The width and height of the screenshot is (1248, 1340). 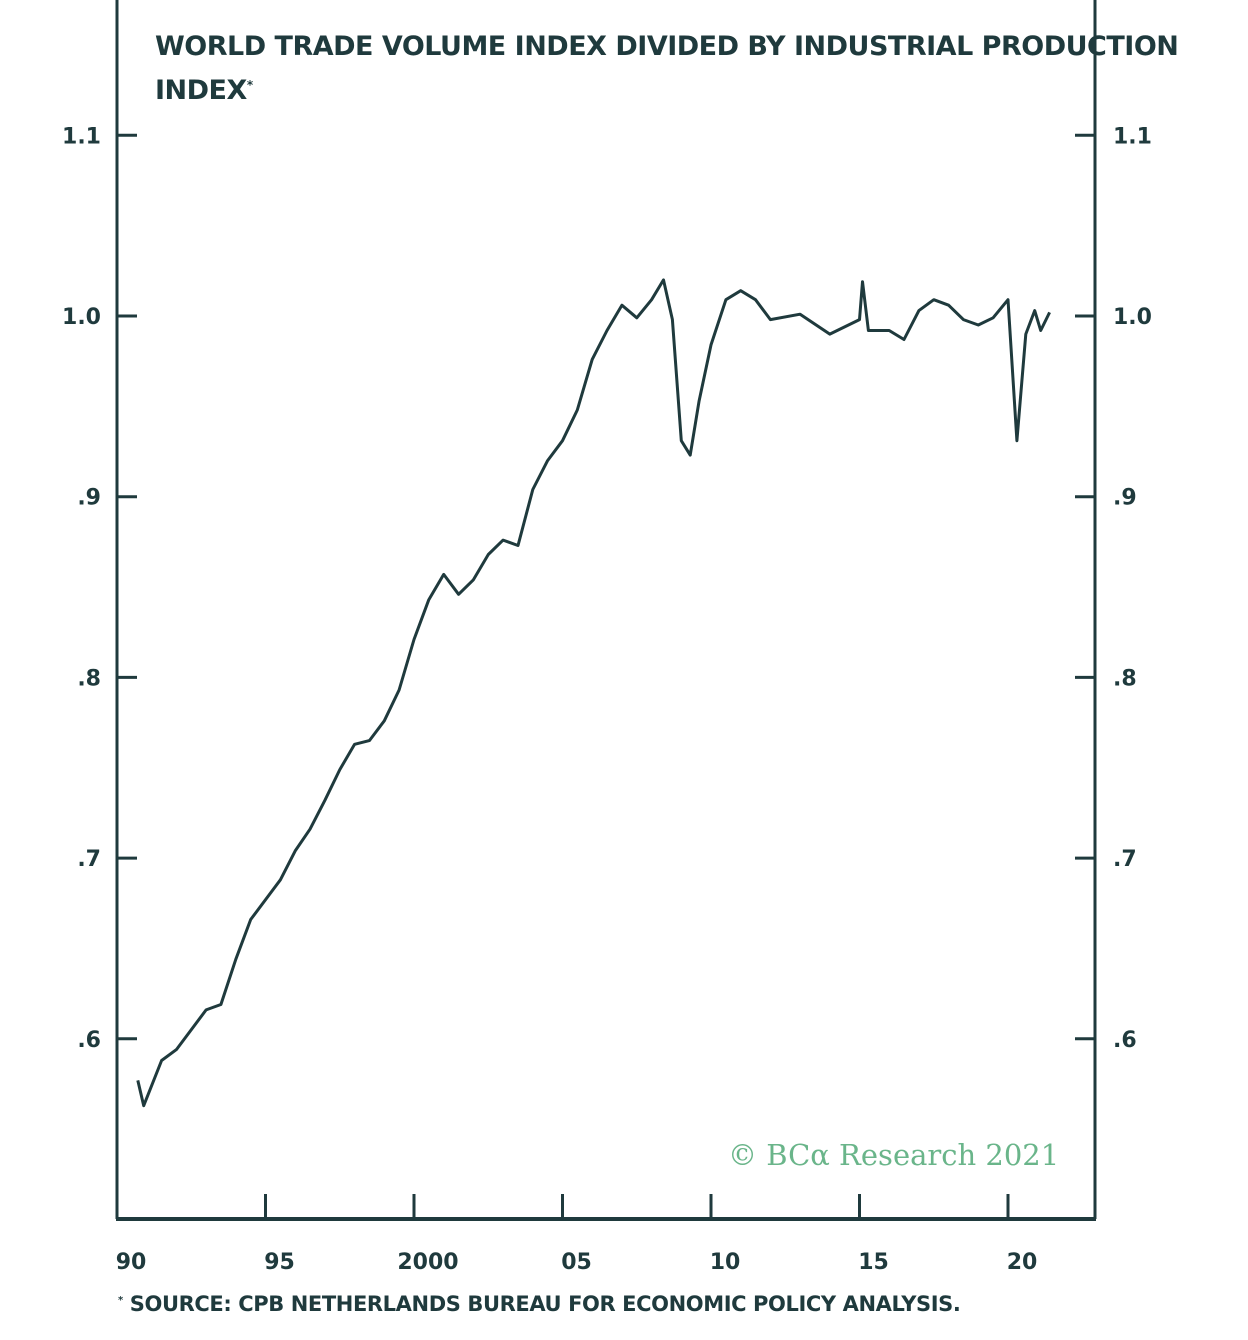 What do you see at coordinates (894, 1155) in the screenshot?
I see `watermark: © BCα Research 2021` at bounding box center [894, 1155].